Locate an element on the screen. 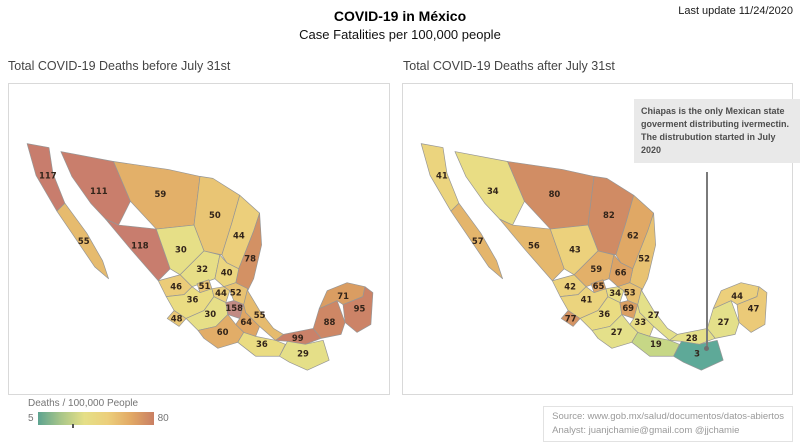 Image resolution: width=800 pixels, height=444 pixels. page-title: COVID-19 in México is located at coordinates (400, 16).